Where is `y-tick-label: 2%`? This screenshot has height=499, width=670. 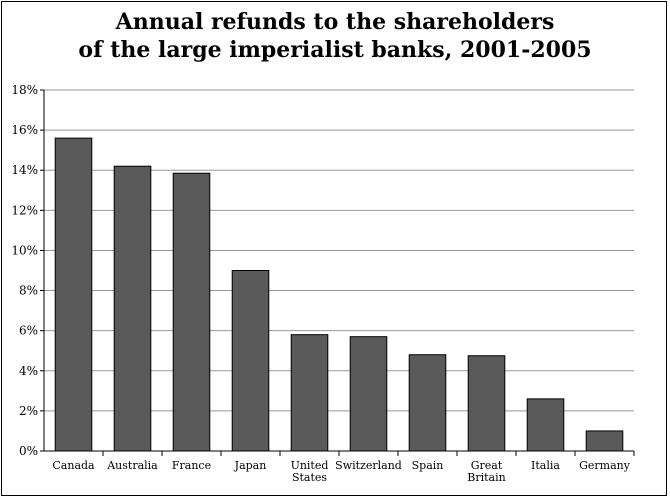 y-tick-label: 2% is located at coordinates (28, 411).